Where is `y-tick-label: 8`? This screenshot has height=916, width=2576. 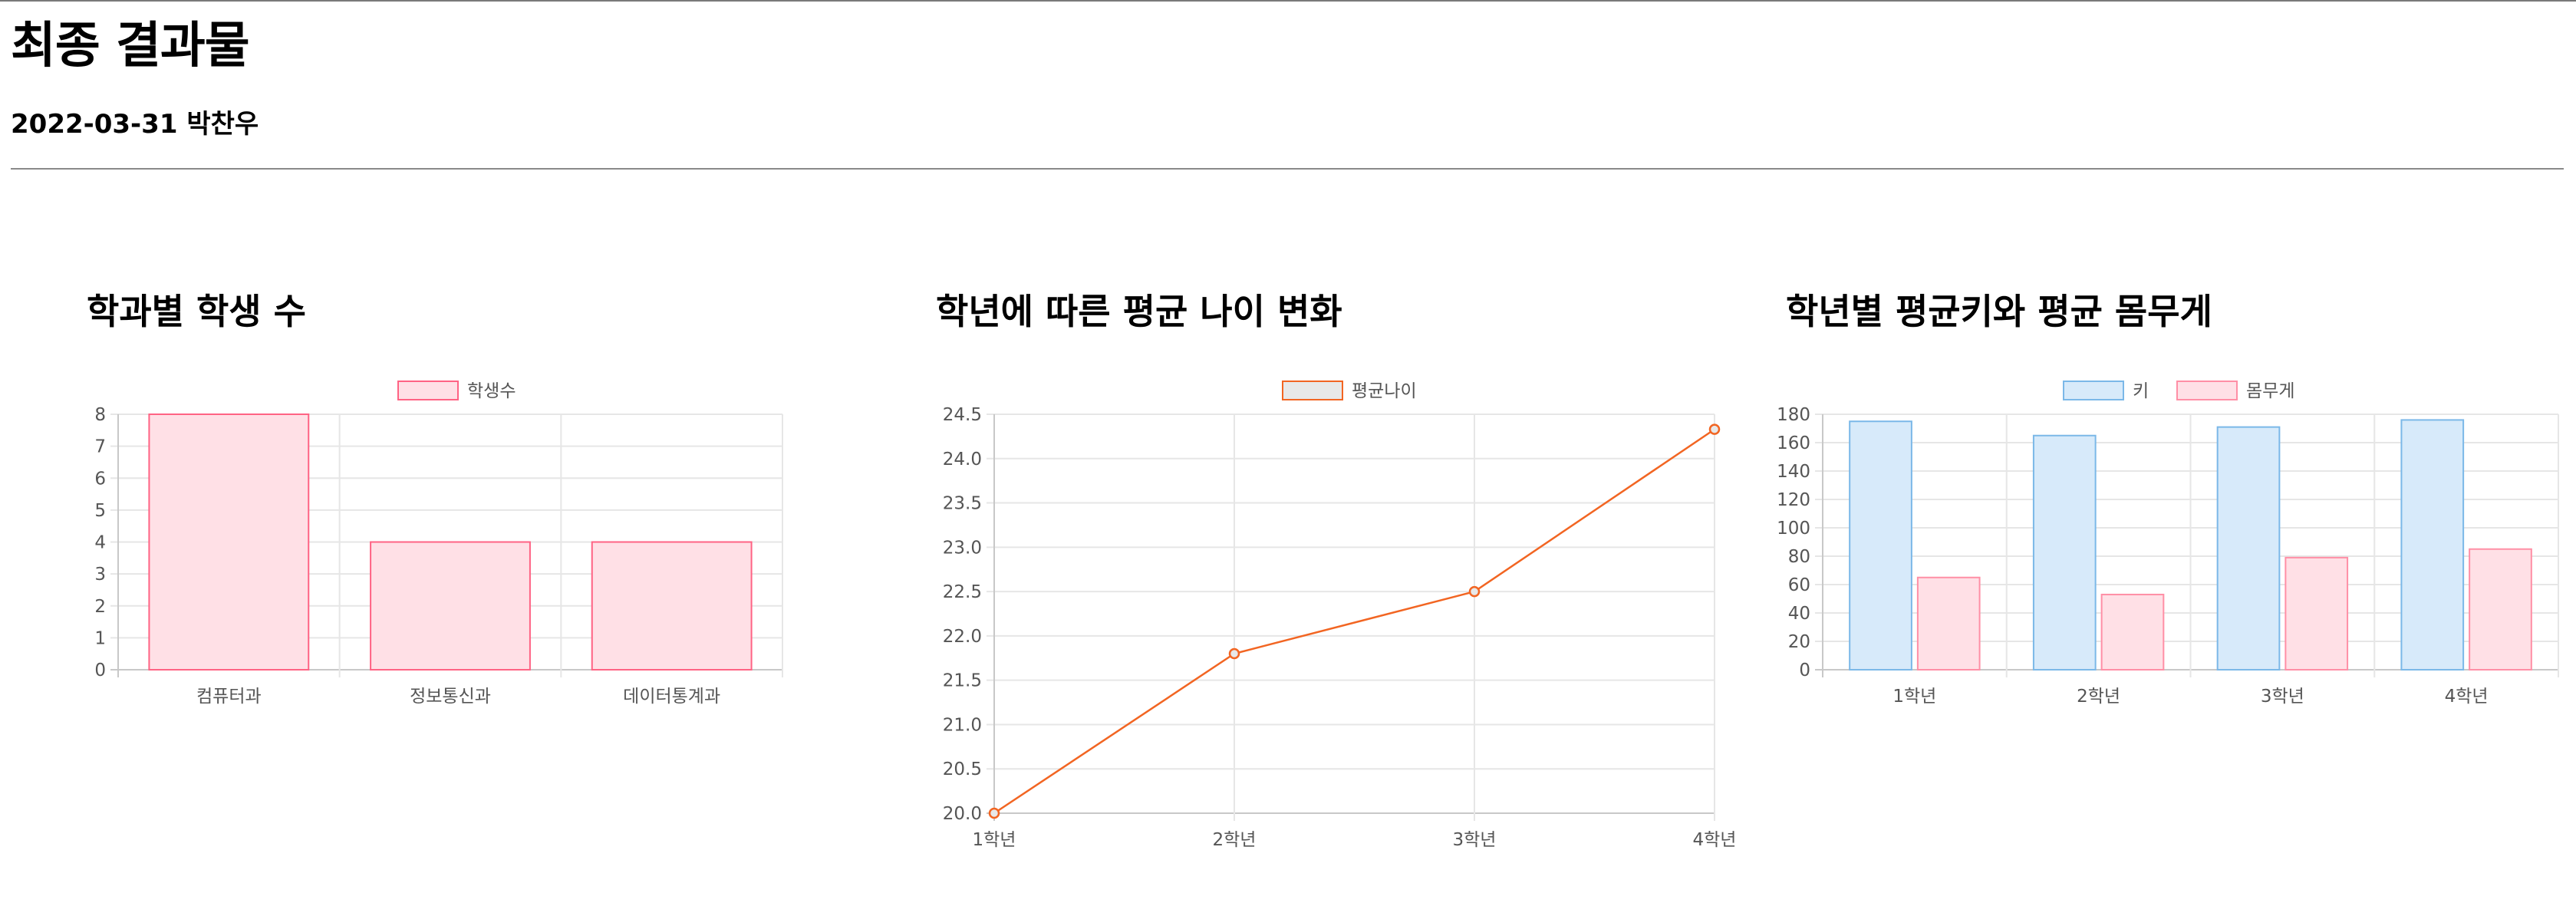
y-tick-label: 8 is located at coordinates (100, 415).